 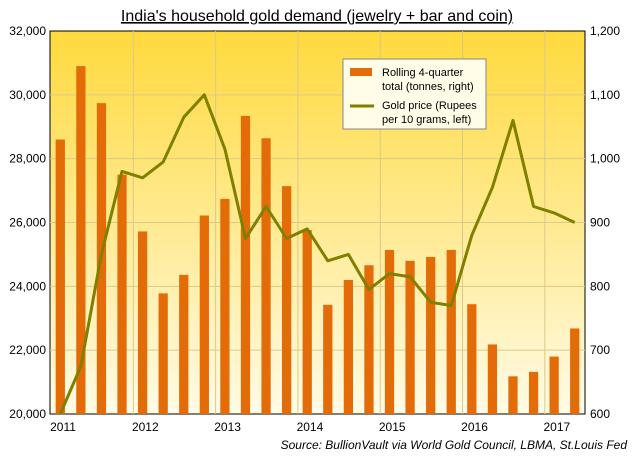 I want to click on x-tick-label: 2015, so click(x=392, y=427).